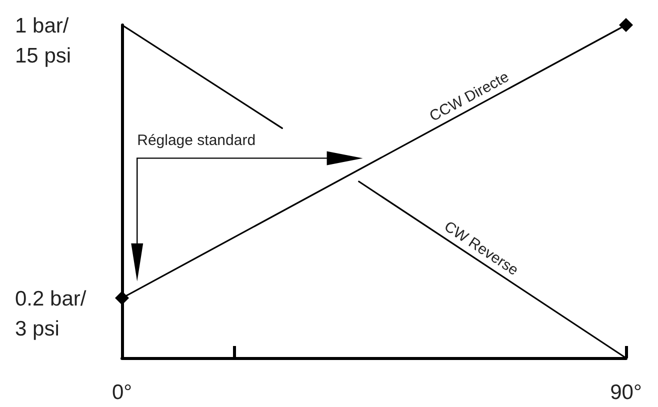  Describe the element at coordinates (50, 314) in the screenshot. I see `annotation: 0.2 bar/ 3 psi` at that location.